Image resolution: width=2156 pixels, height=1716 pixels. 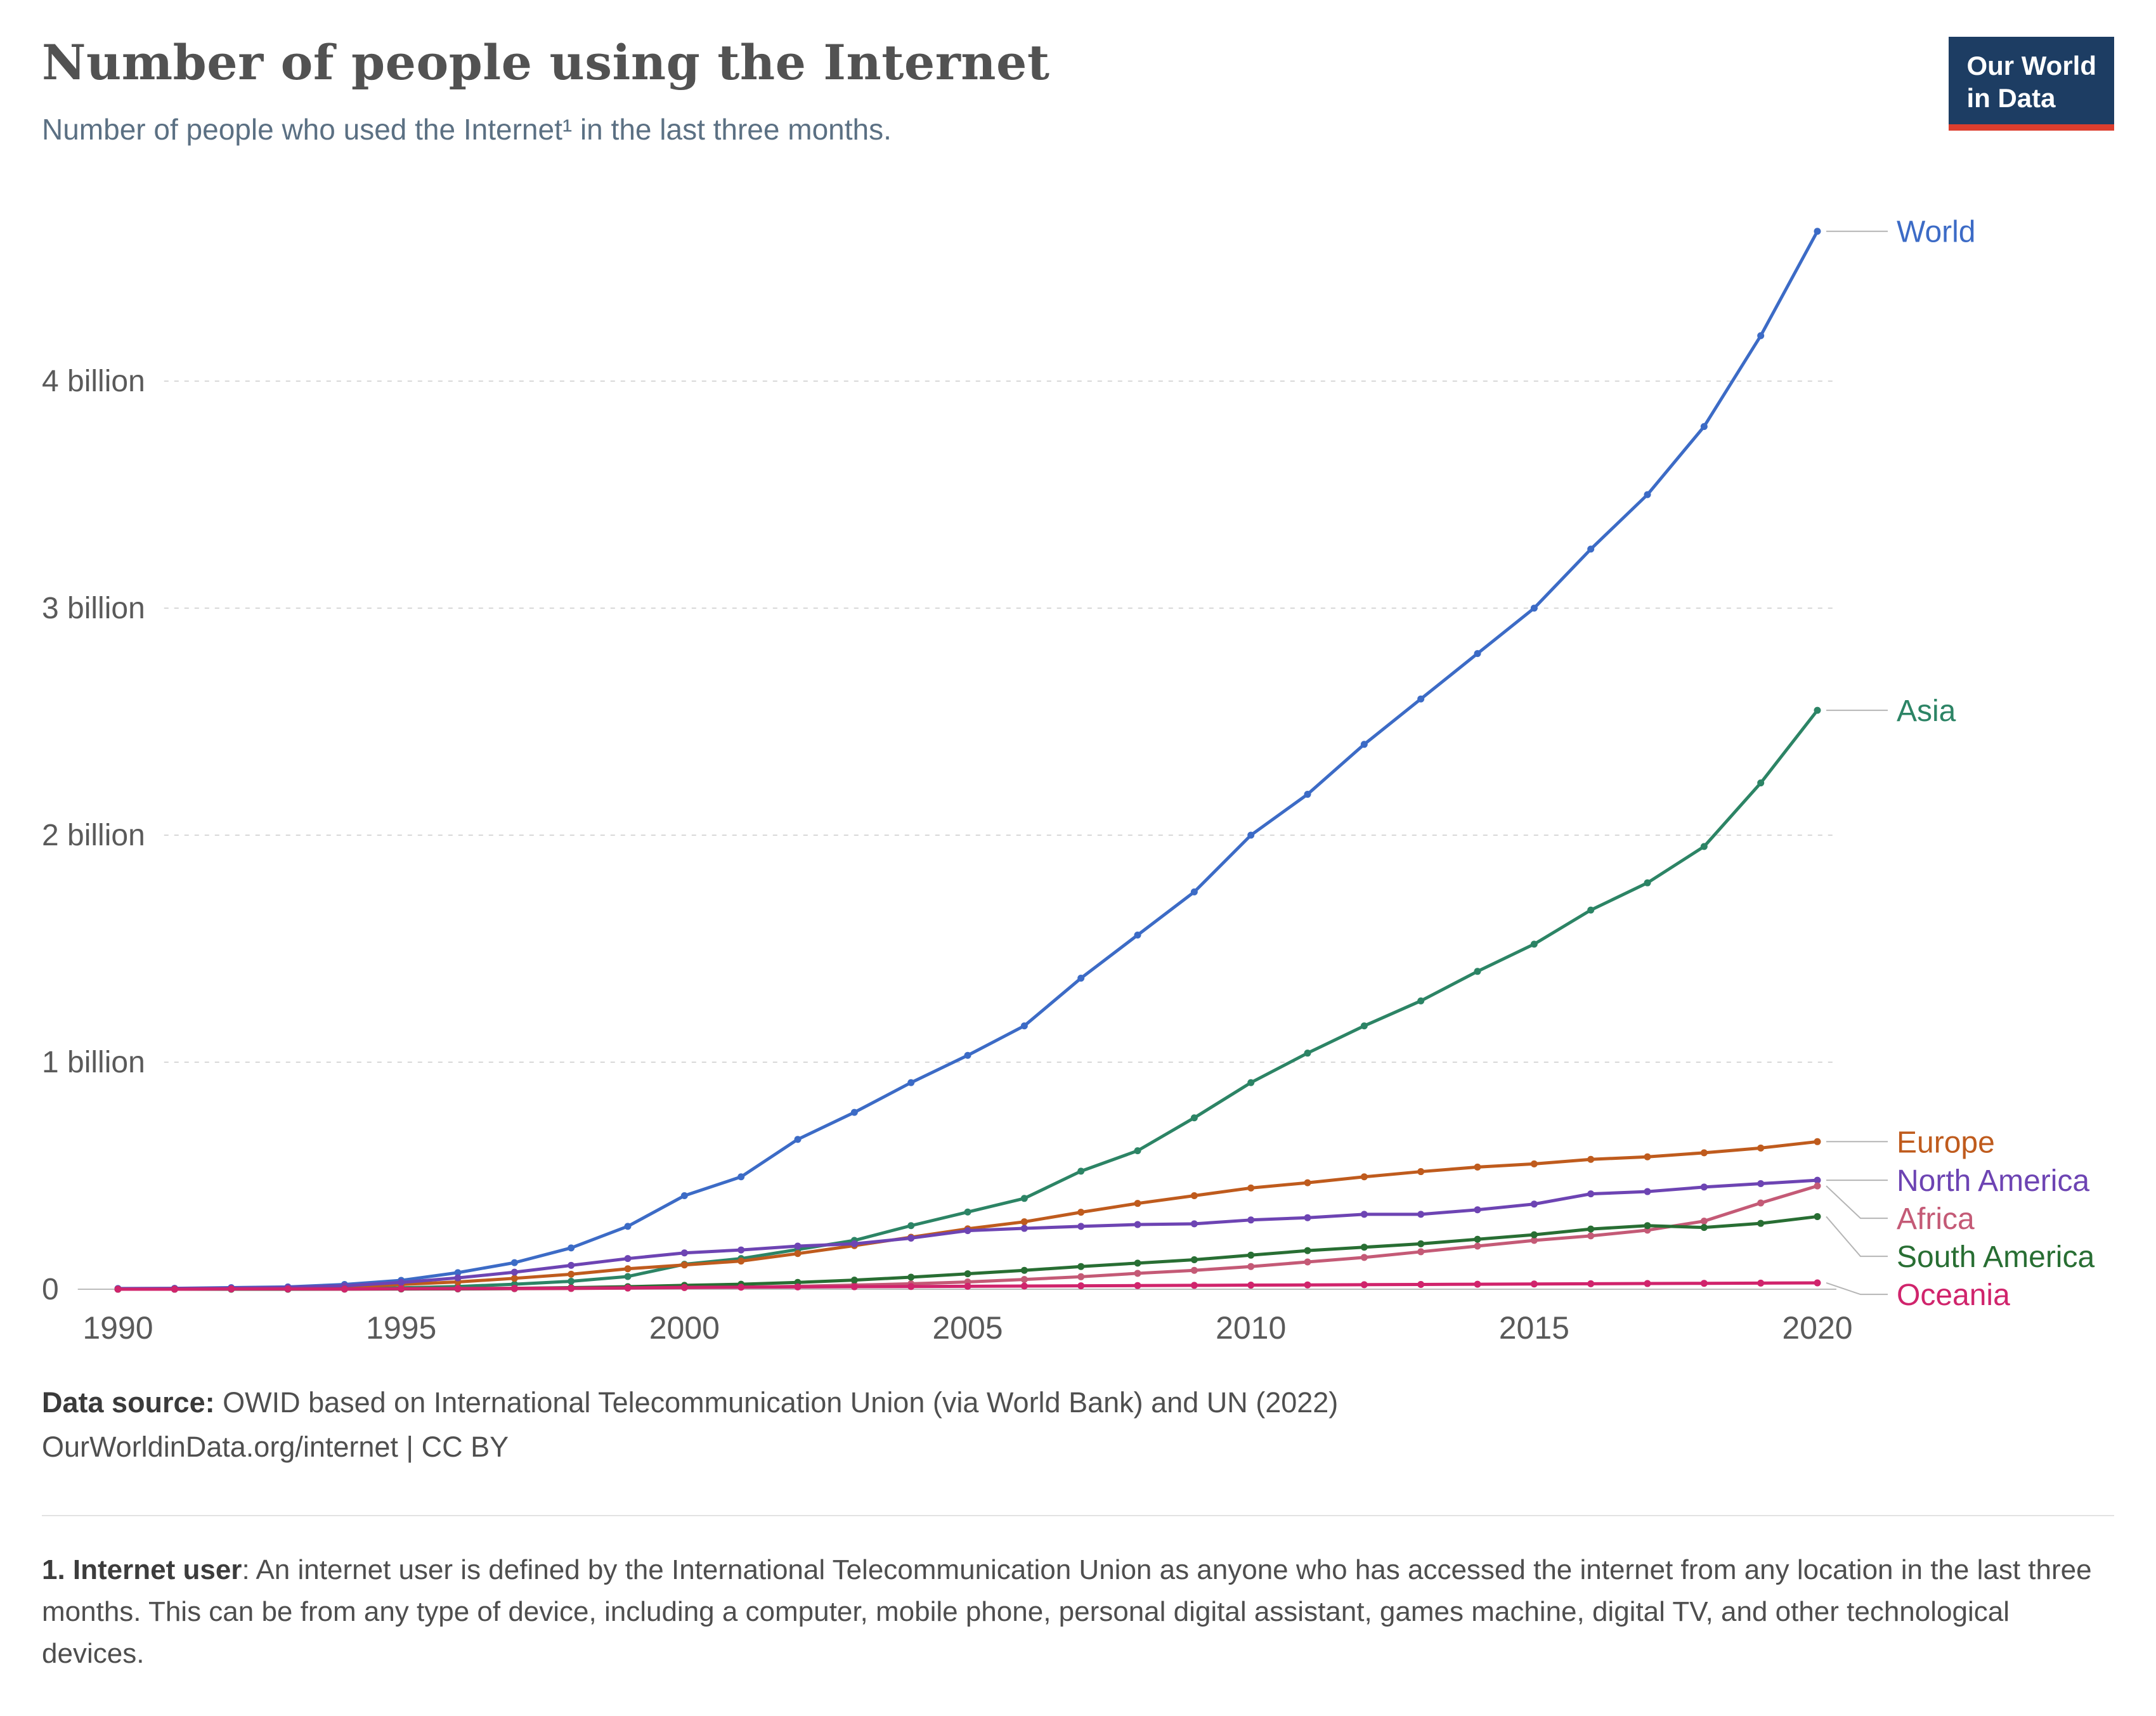 What do you see at coordinates (1953, 1295) in the screenshot?
I see `legend-label-oceania: Oceania` at bounding box center [1953, 1295].